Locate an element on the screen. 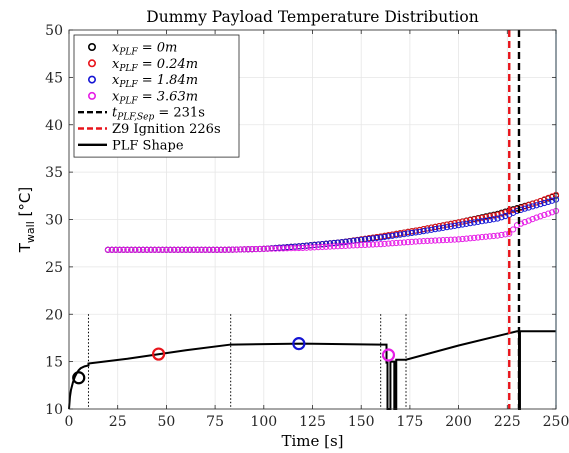 The height and width of the screenshot is (453, 569). legend-label: Z9 Ignition 226s is located at coordinates (166, 129).